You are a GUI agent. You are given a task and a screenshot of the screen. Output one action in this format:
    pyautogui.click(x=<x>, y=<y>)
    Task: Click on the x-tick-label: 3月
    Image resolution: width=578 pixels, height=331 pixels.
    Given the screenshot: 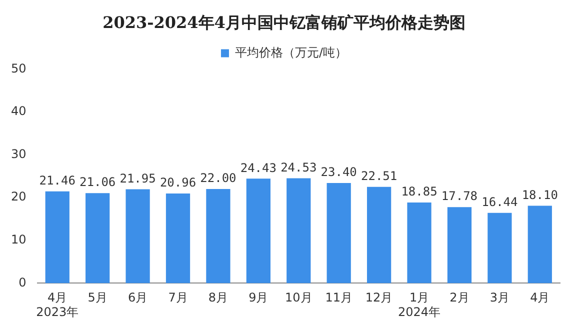 What is the action you would take?
    pyautogui.click(x=500, y=297)
    